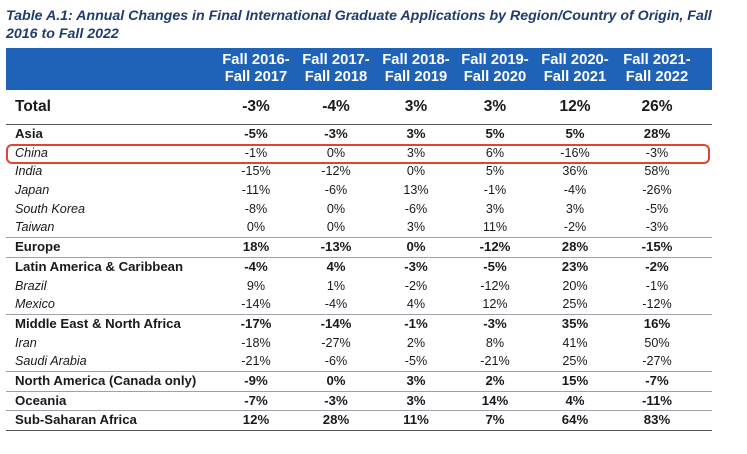  I want to click on table-cell: 14%, so click(495, 400).